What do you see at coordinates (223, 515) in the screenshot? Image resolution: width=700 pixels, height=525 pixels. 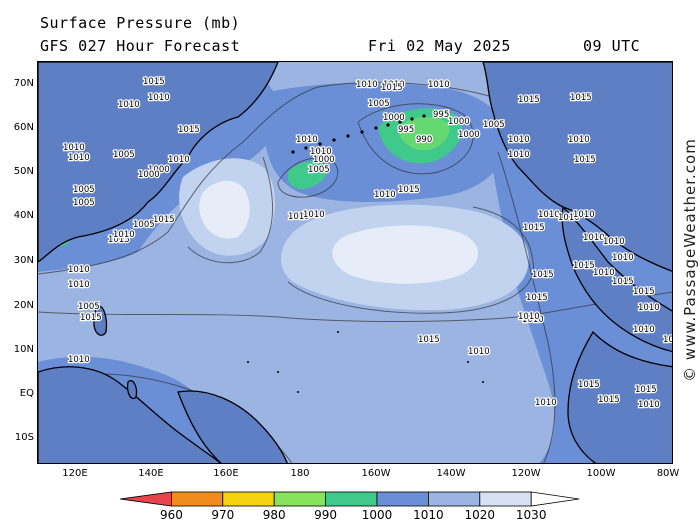 I see `colorbar-label: 970` at bounding box center [223, 515].